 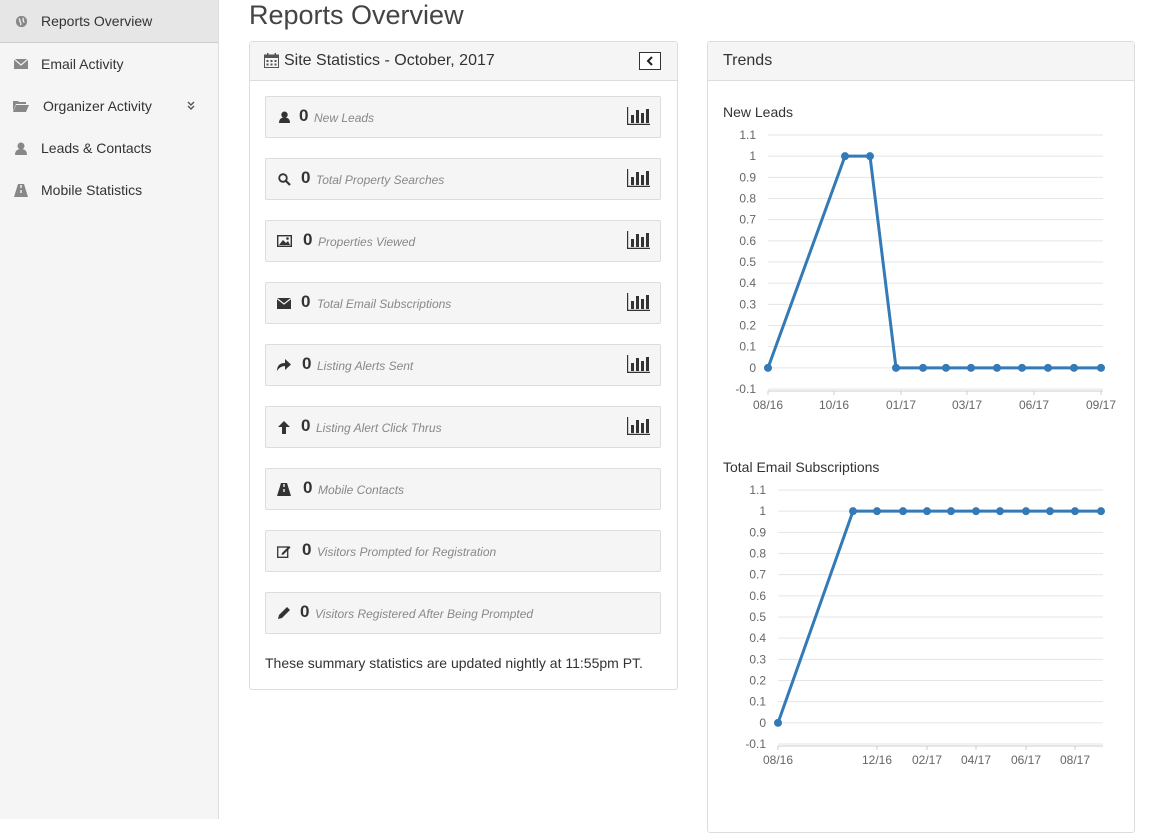 I want to click on y-tick-label: -0.1, so click(x=745, y=389).